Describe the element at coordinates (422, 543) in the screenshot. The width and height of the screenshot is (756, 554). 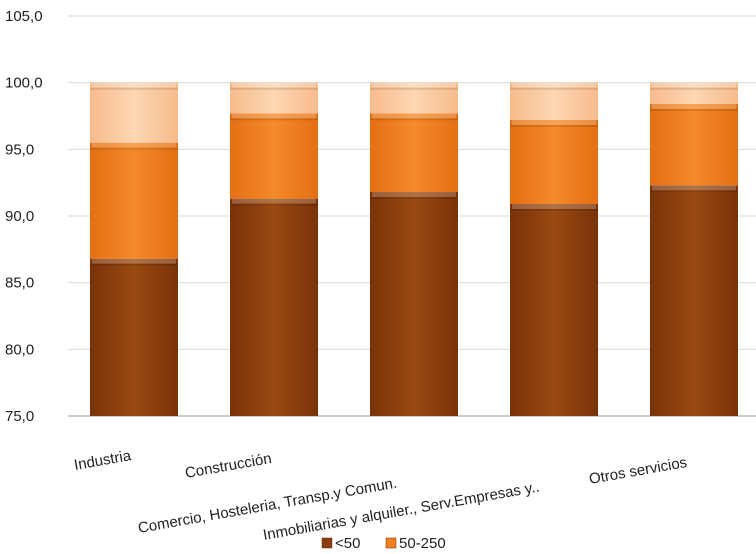
I see `legend-label: 50-250` at that location.